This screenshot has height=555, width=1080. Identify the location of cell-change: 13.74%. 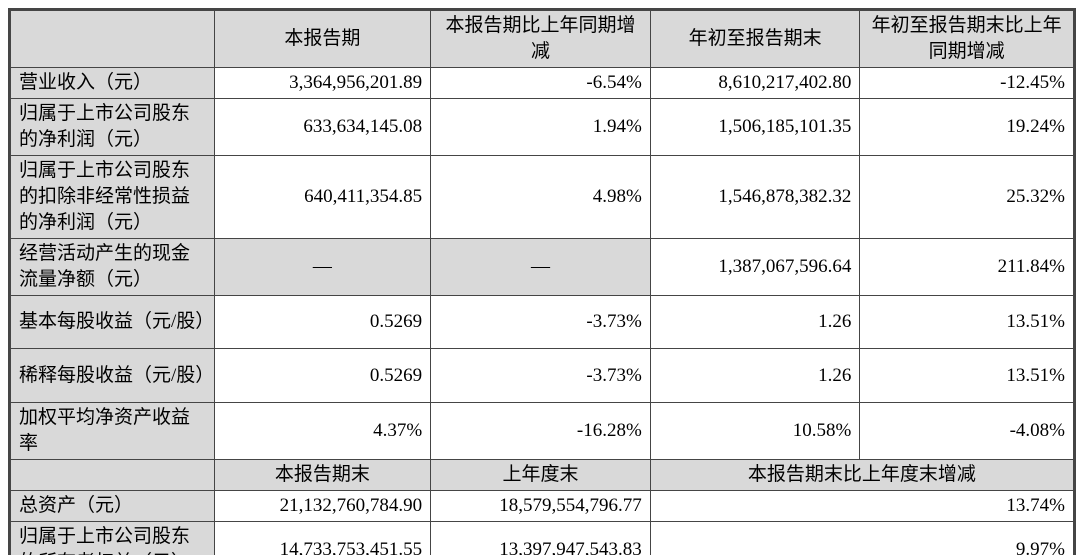
(862, 506).